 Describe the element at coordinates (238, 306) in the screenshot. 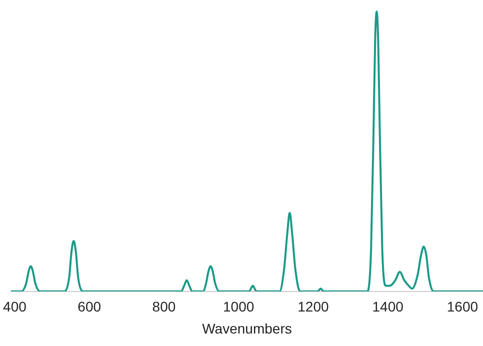

I see `x-tick-label: 1000` at that location.